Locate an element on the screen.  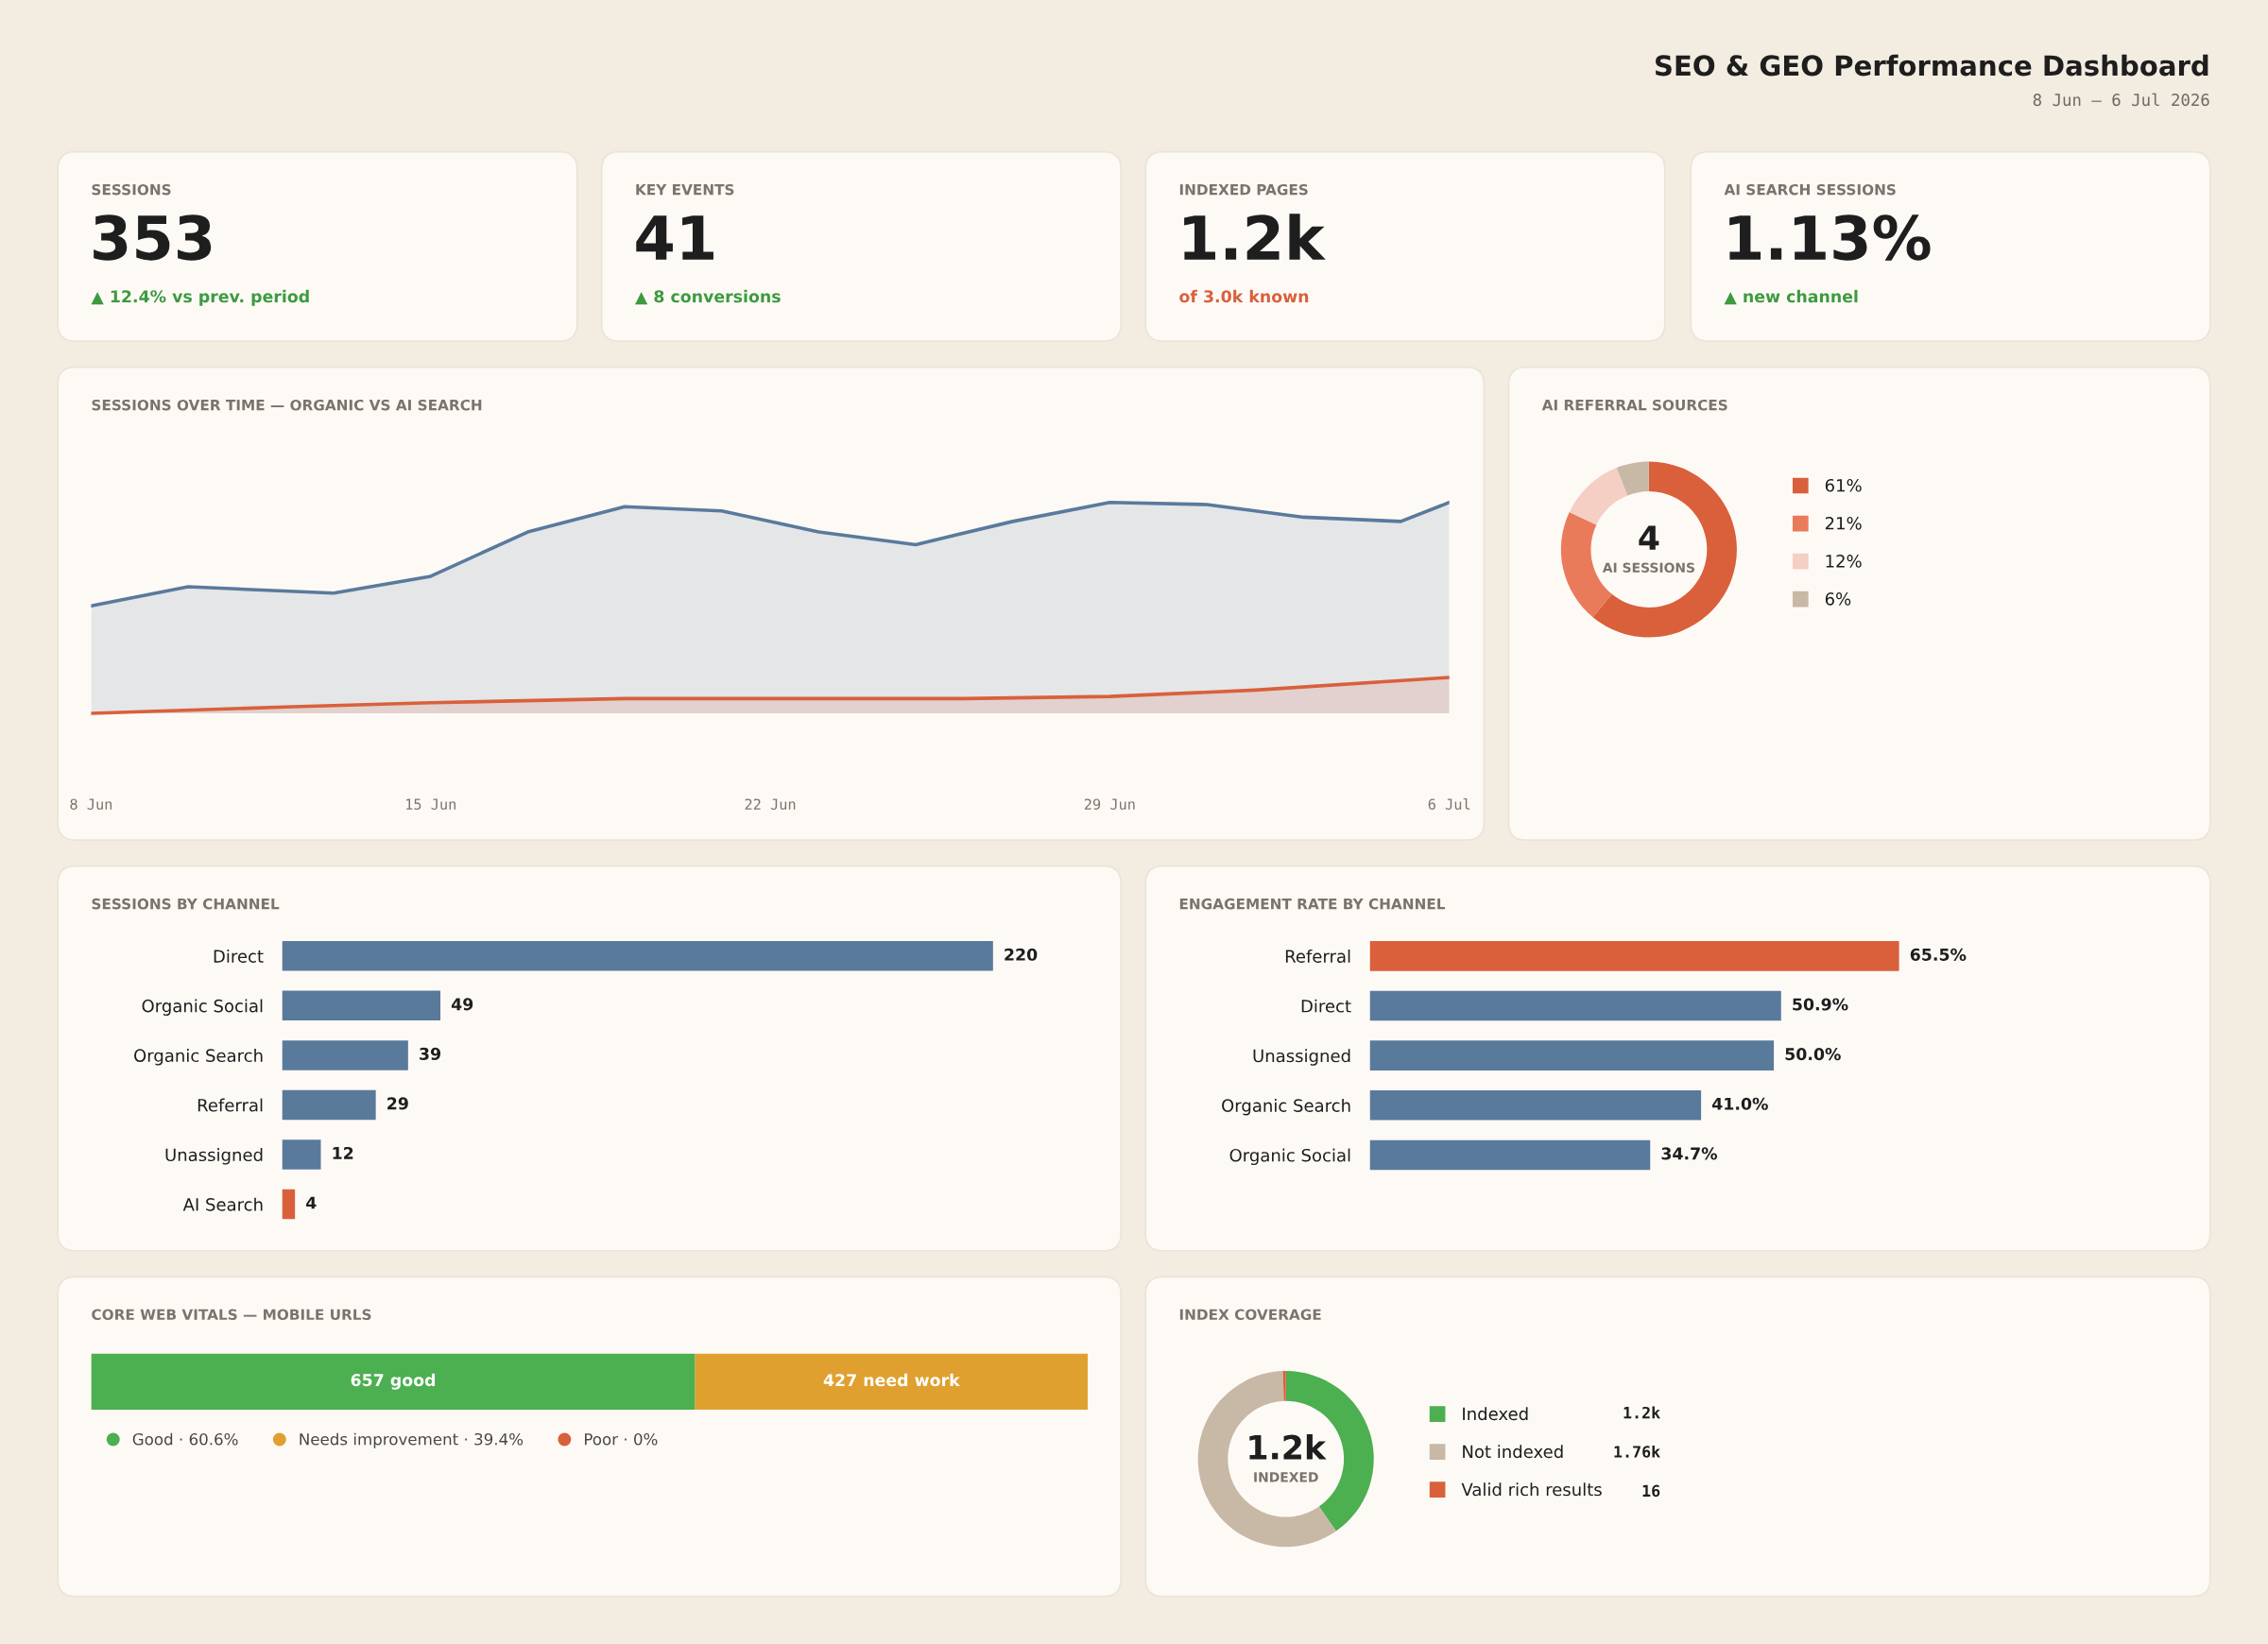
data-label: 50.0% is located at coordinates (1813, 1054).